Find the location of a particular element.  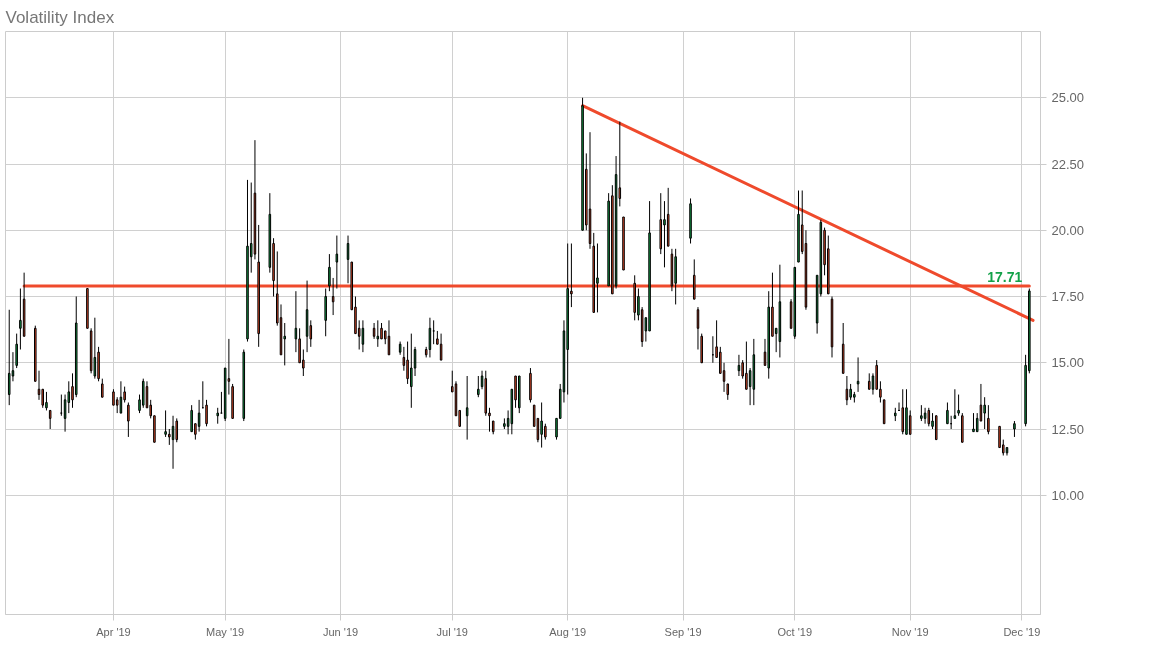

x-tick-label: Jul '19 is located at coordinates (452, 631).